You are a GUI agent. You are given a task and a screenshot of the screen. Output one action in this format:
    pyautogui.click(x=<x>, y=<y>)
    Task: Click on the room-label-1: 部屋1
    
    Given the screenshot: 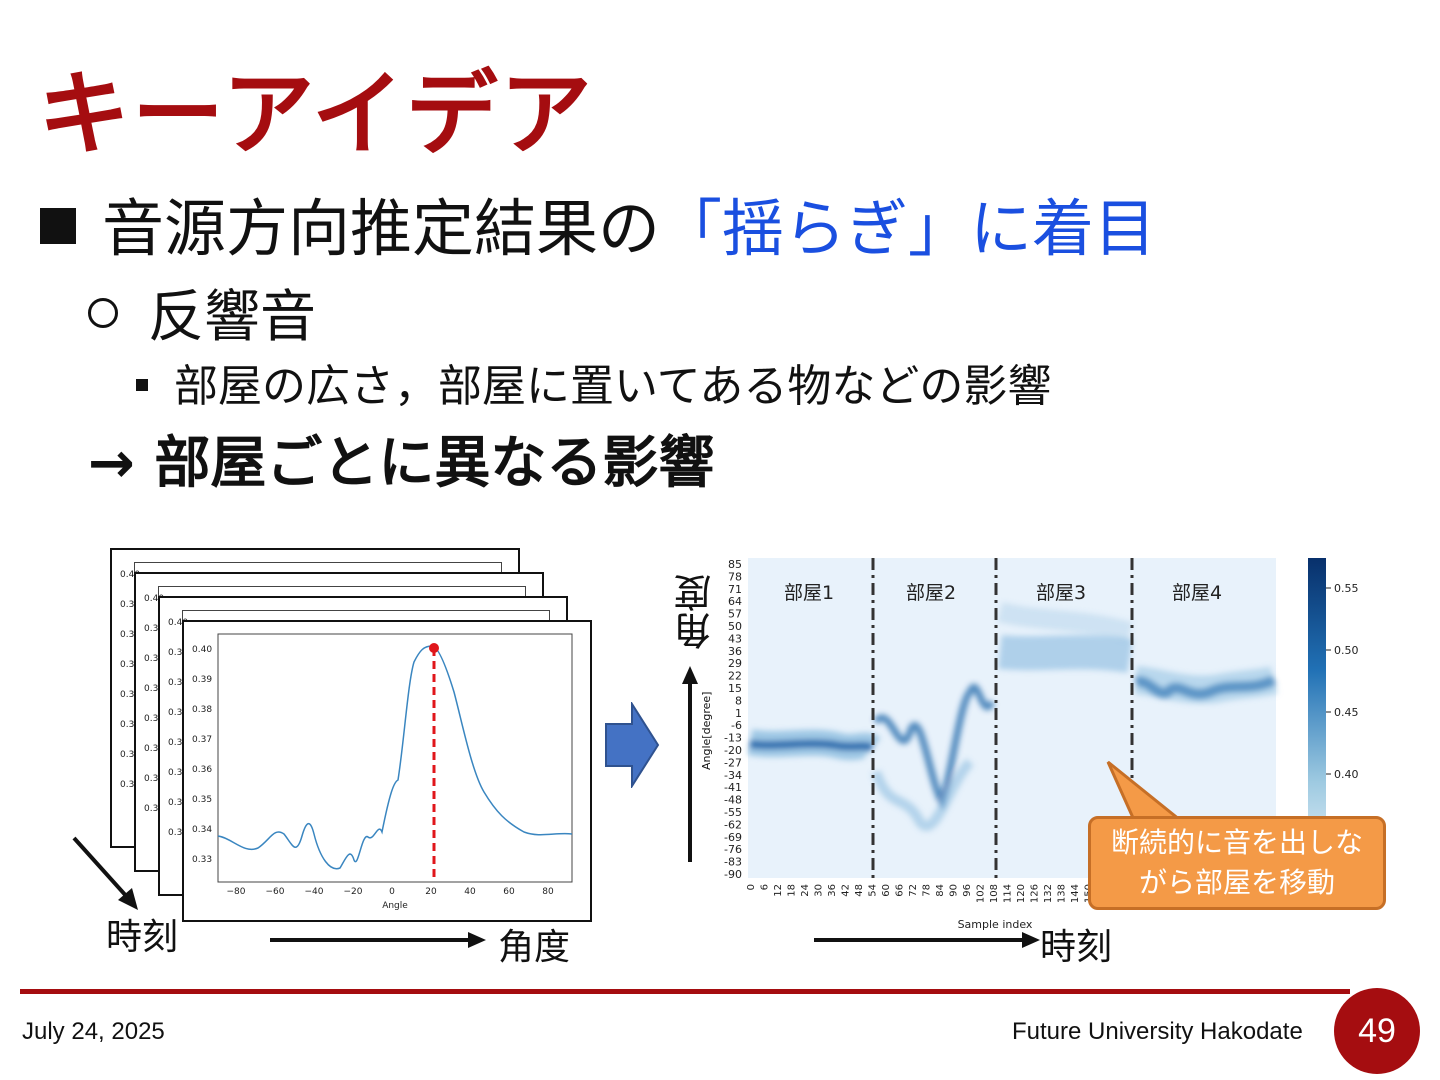 What is the action you would take?
    pyautogui.click(x=809, y=593)
    